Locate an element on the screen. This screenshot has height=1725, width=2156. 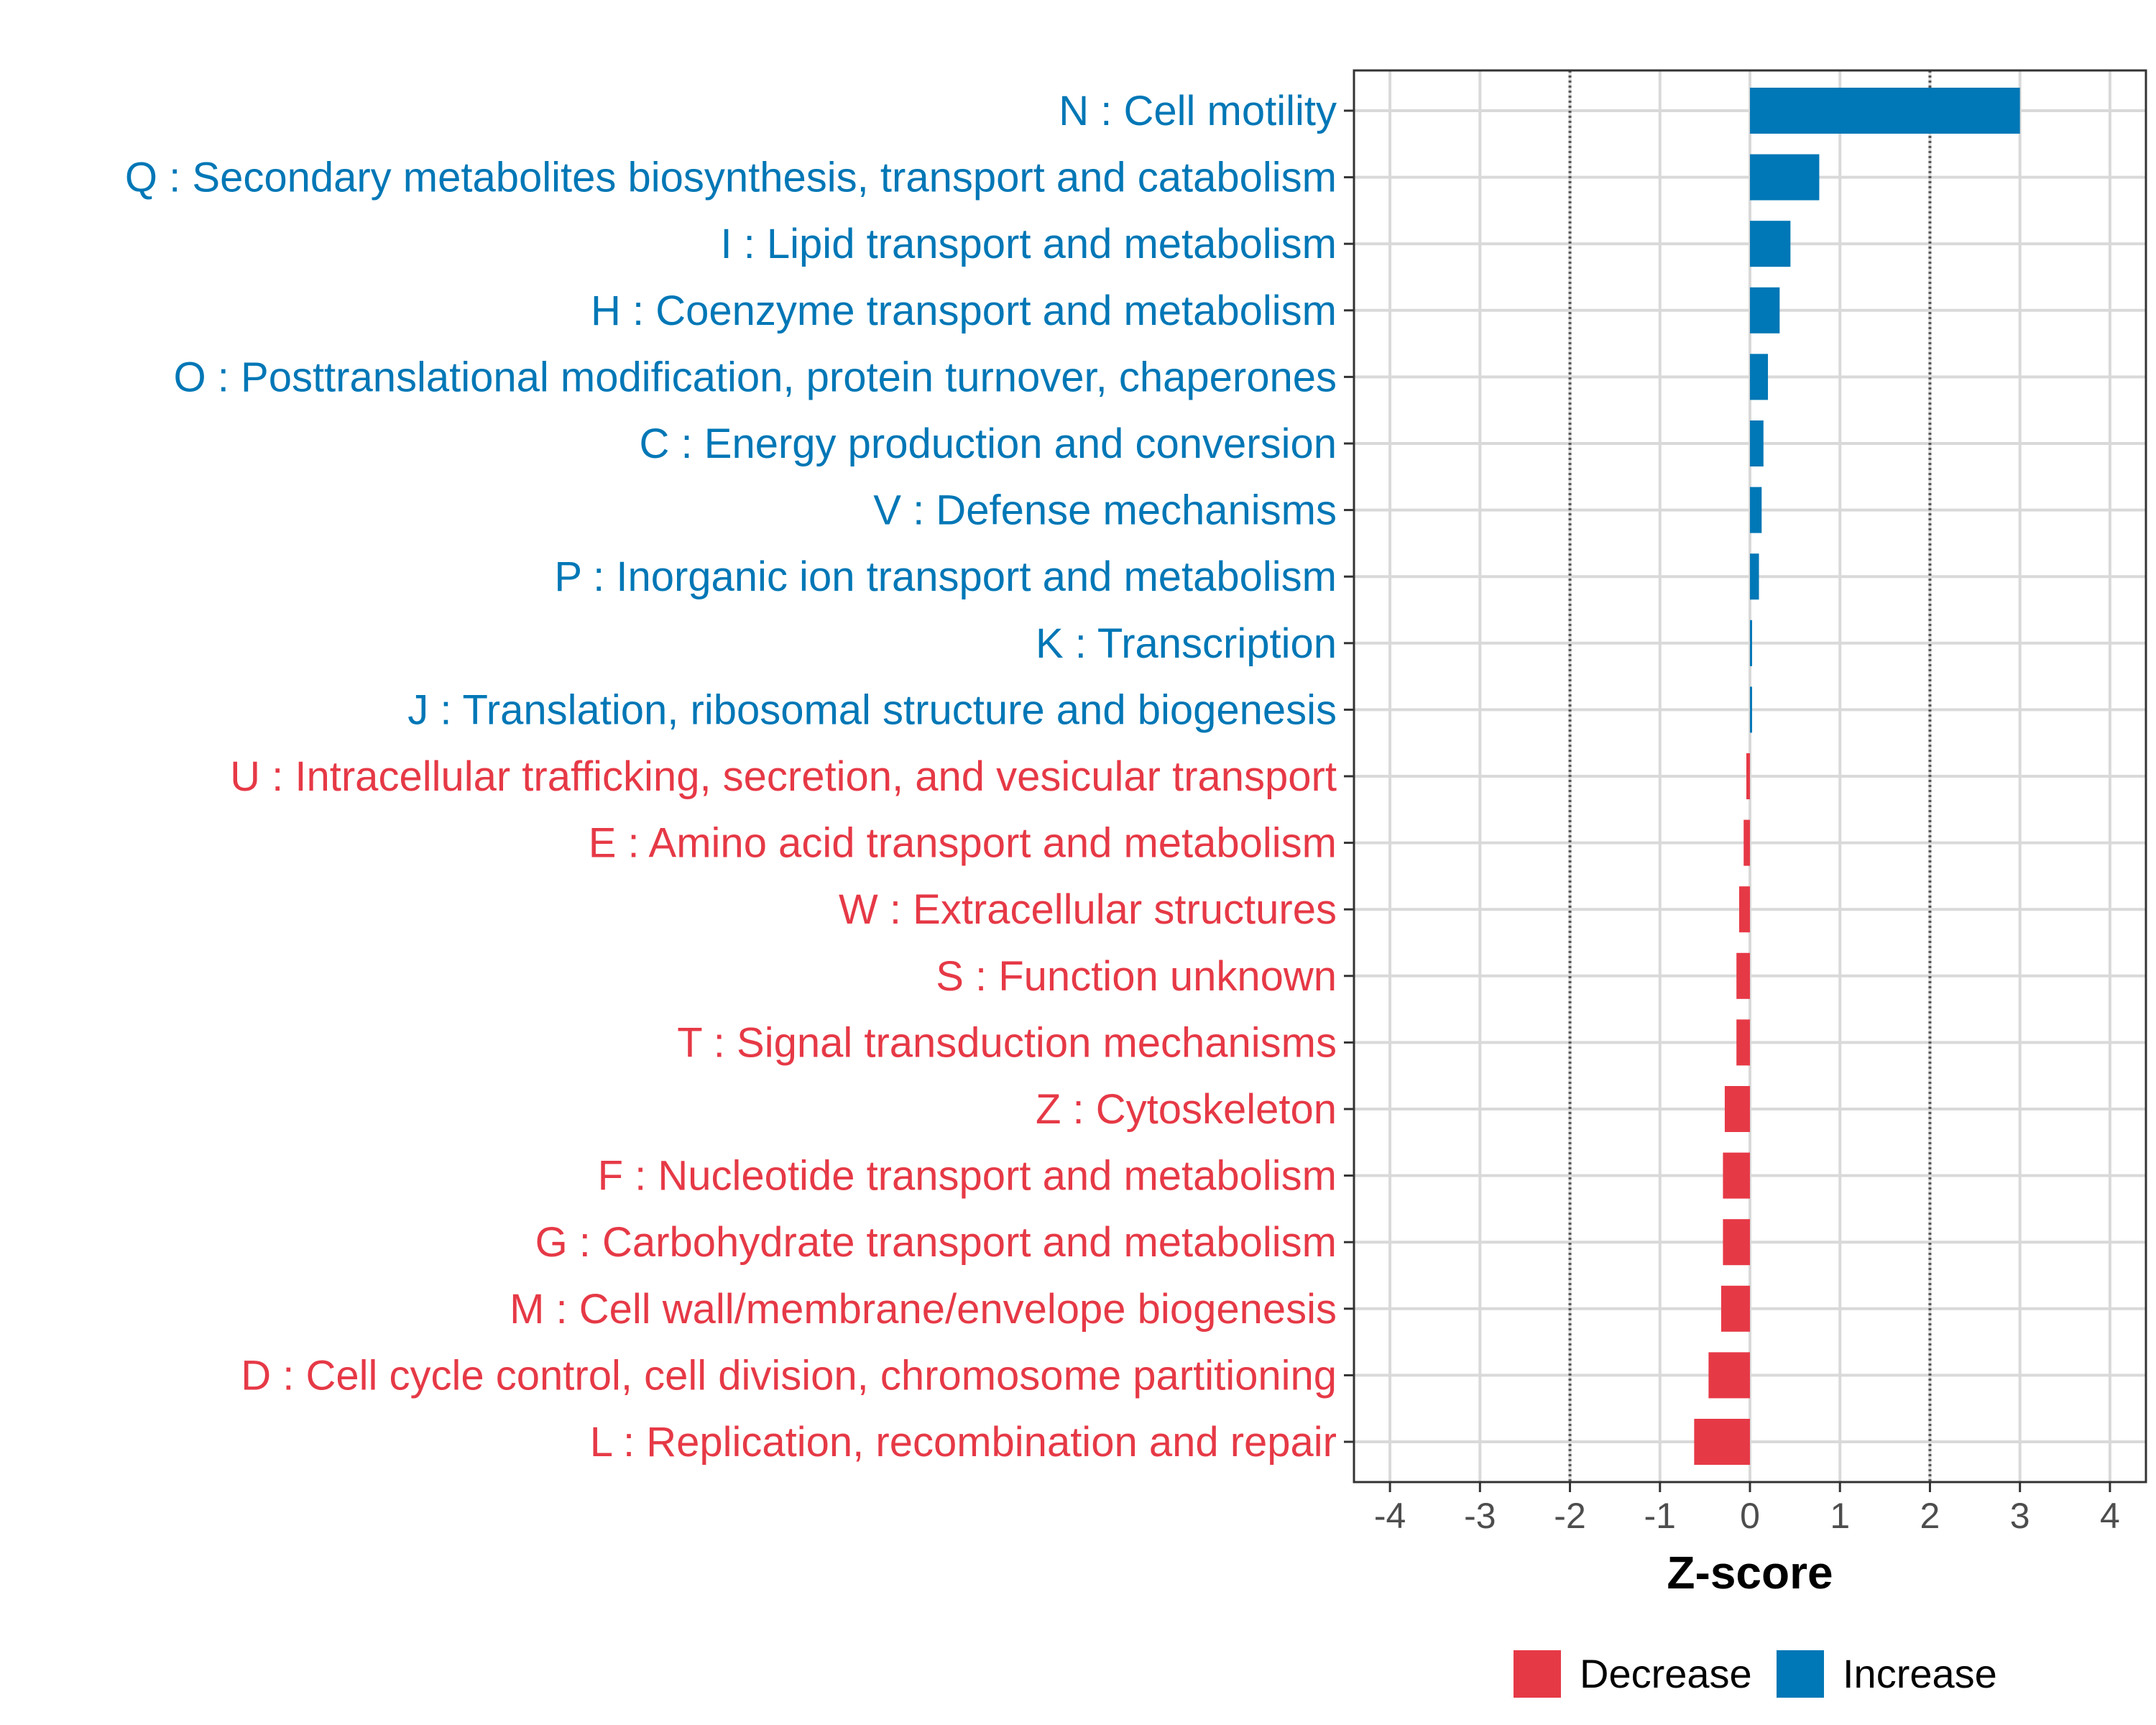
bars is located at coordinates (1857, 776).